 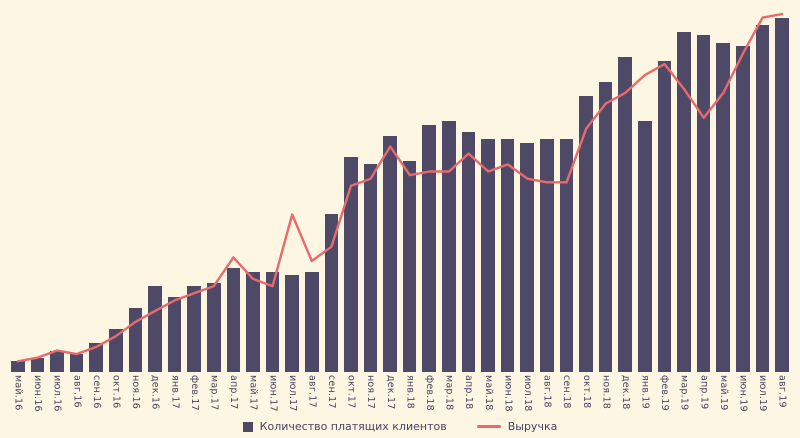 I want to click on x-label-окт.17: окт.17, so click(x=351, y=392).